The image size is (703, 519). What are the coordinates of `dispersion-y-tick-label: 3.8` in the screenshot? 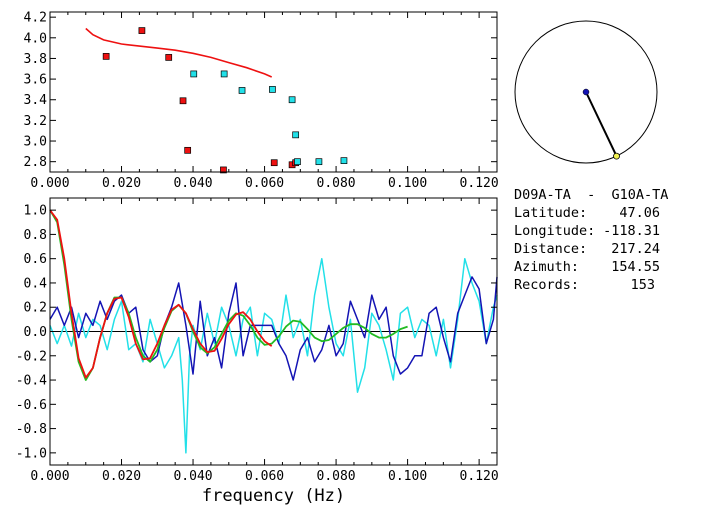 It's located at (35, 59).